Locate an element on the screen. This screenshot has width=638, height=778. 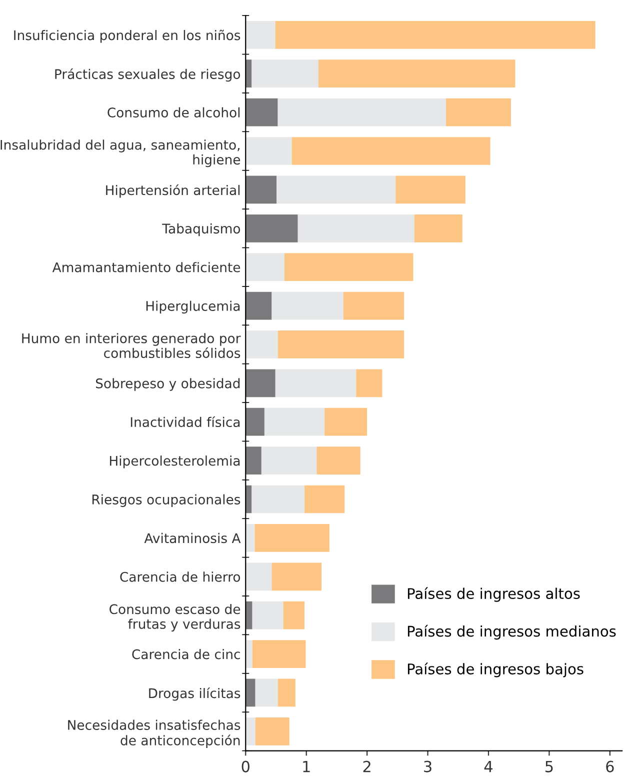
y-tick-label: Inactividad física is located at coordinates (185, 422).